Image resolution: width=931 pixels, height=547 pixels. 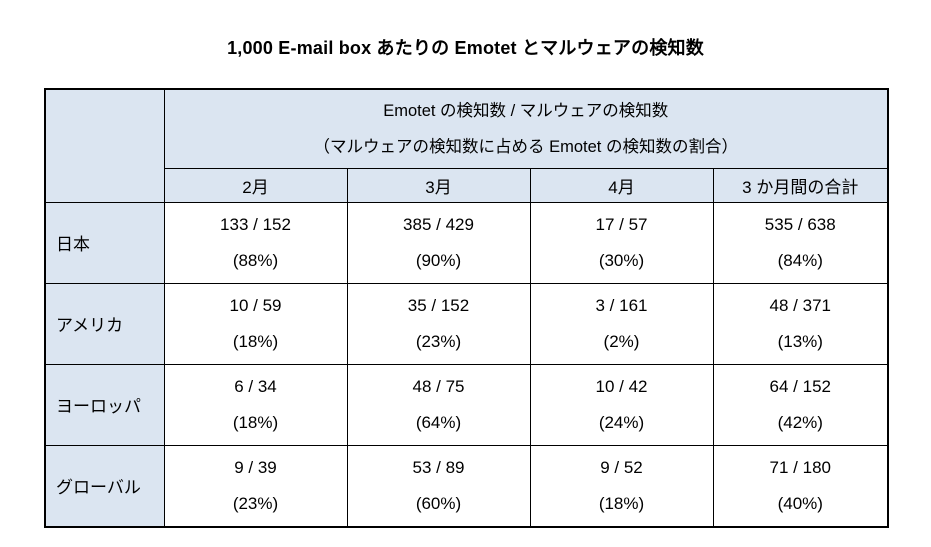 What do you see at coordinates (800, 260) in the screenshot?
I see `cell-percent: (84%)` at bounding box center [800, 260].